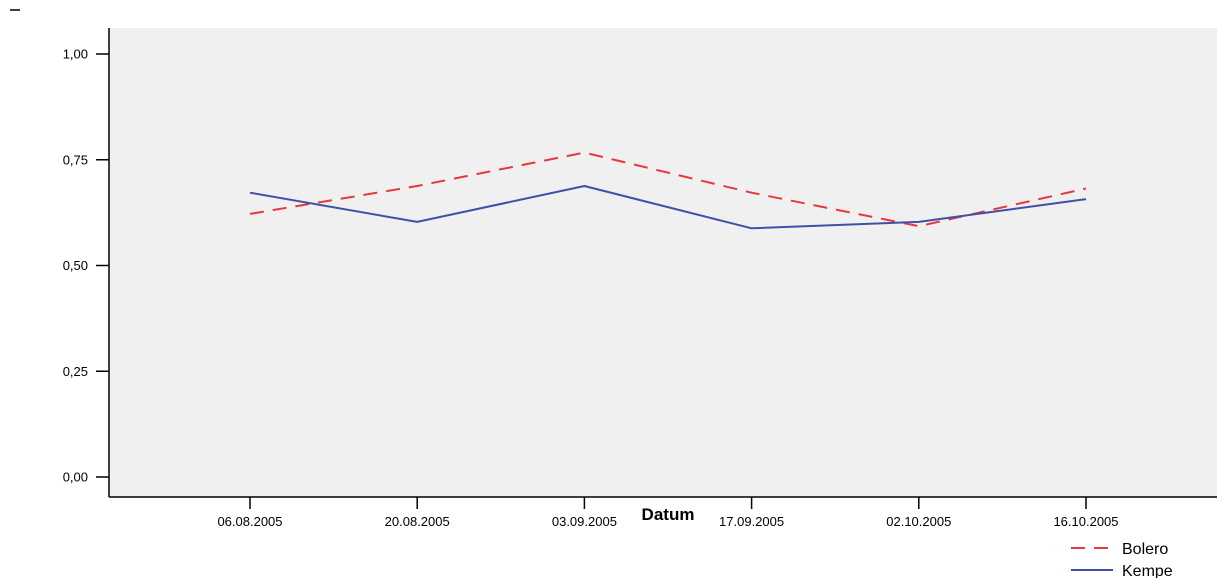  I want to click on x-tick-label: 20.08.2005, so click(417, 521).